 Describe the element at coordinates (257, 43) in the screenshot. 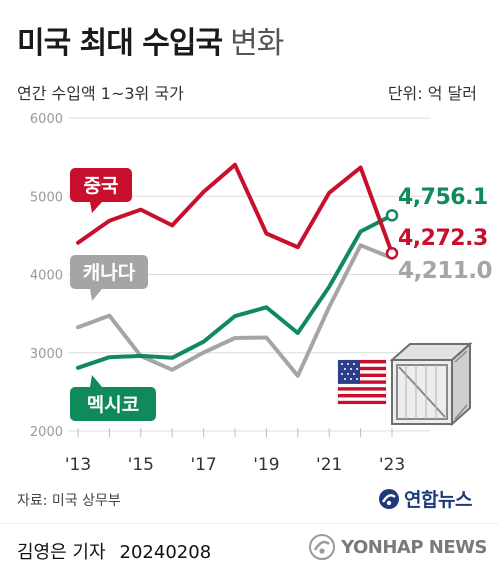

I see `title-sub: 변화` at that location.